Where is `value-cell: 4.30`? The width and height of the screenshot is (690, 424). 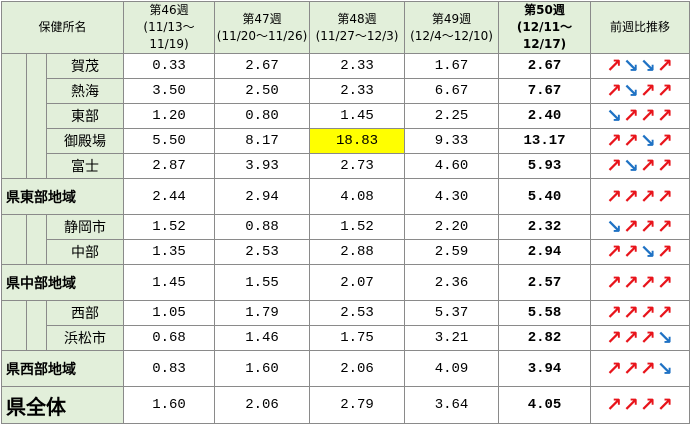
value-cell: 4.30 is located at coordinates (452, 196).